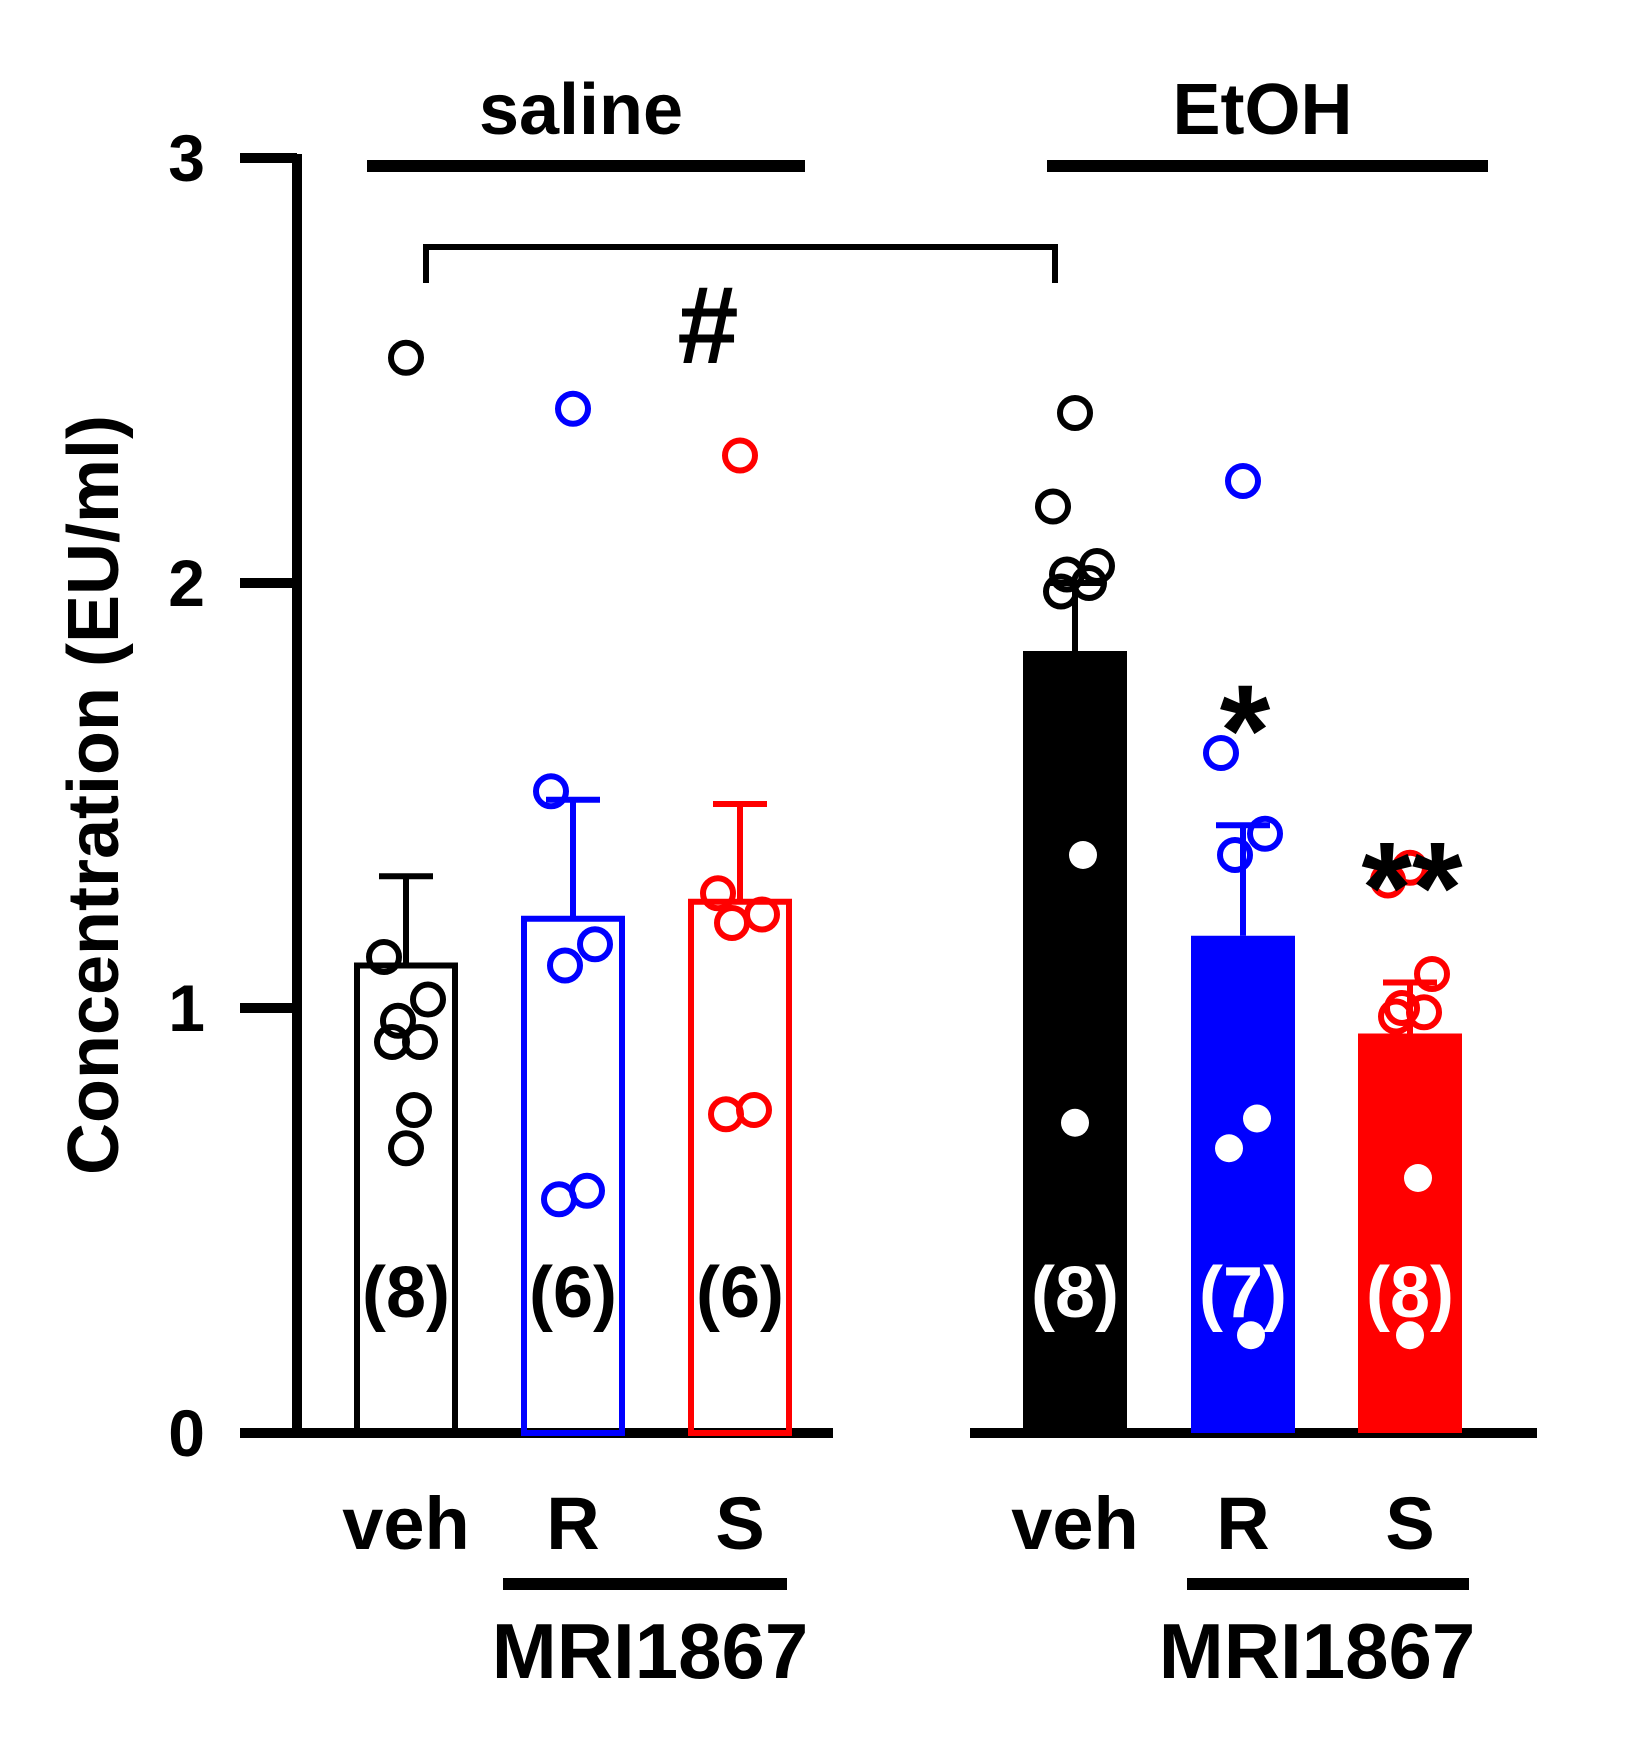 The height and width of the screenshot is (1748, 1630). I want to click on comparison-symbol: #, so click(707, 325).